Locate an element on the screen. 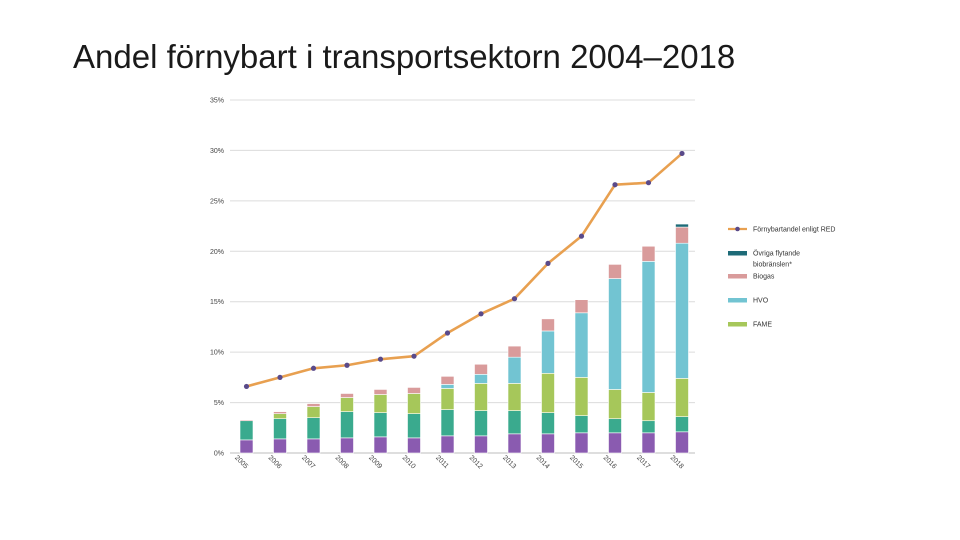 This screenshot has height=540, width=960. y-tick-label: 15% is located at coordinates (217, 302).